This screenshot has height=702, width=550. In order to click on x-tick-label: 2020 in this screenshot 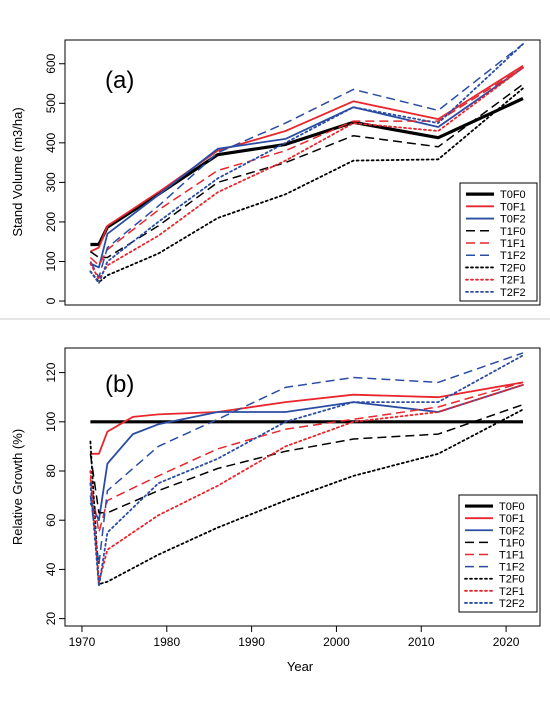, I will do `click(506, 642)`.